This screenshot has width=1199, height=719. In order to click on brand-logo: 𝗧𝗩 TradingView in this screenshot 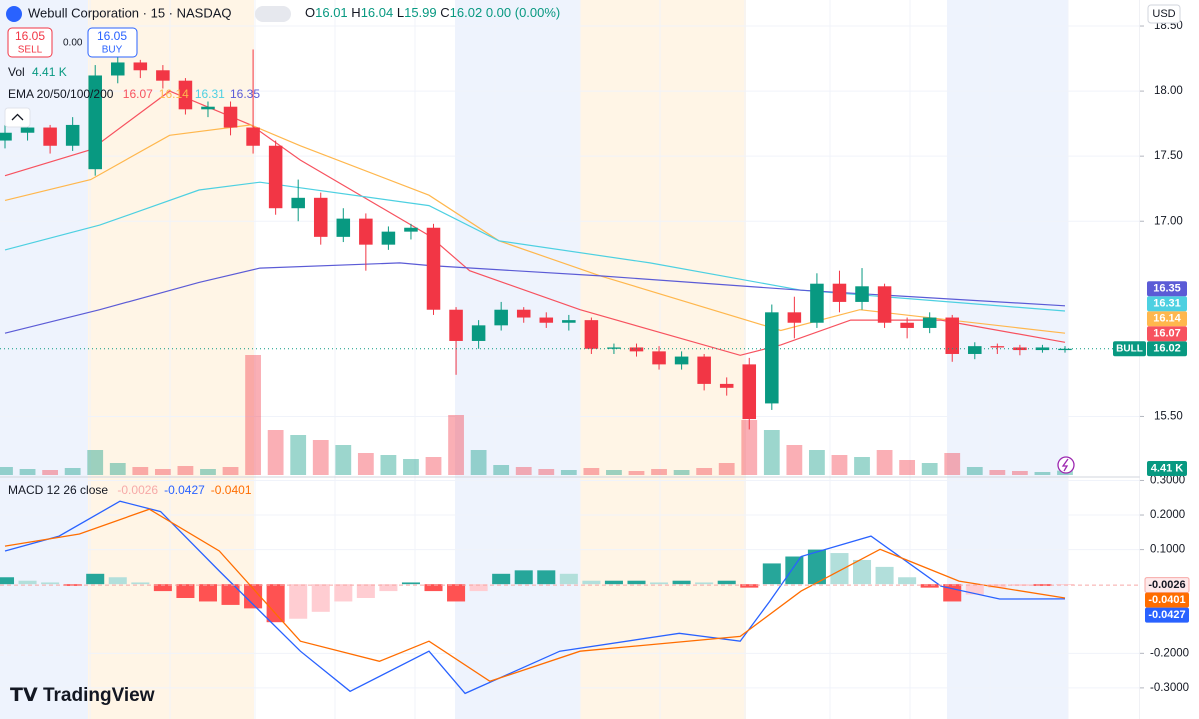, I will do `click(82, 695)`.